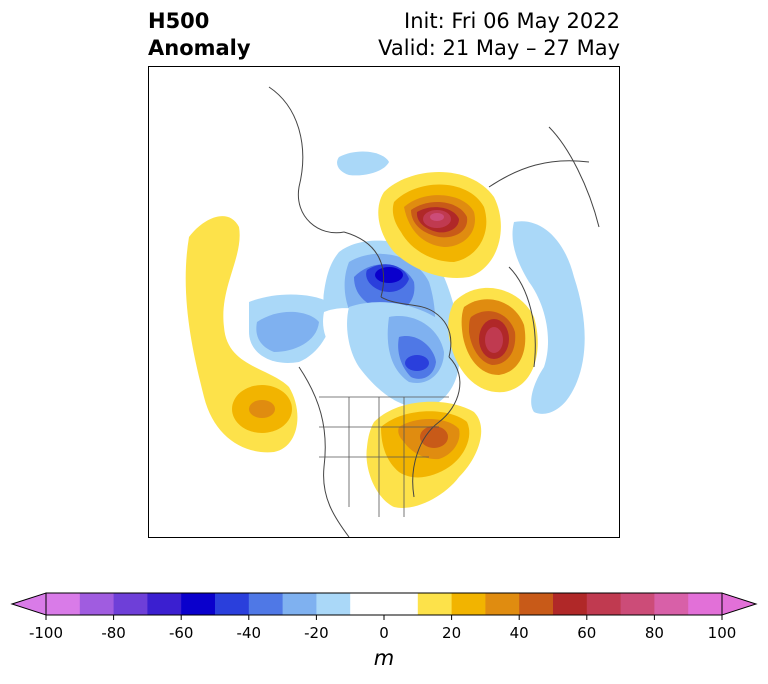 The height and width of the screenshot is (684, 768). What do you see at coordinates (519, 633) in the screenshot?
I see `colorbar-tick-label: 40` at bounding box center [519, 633].